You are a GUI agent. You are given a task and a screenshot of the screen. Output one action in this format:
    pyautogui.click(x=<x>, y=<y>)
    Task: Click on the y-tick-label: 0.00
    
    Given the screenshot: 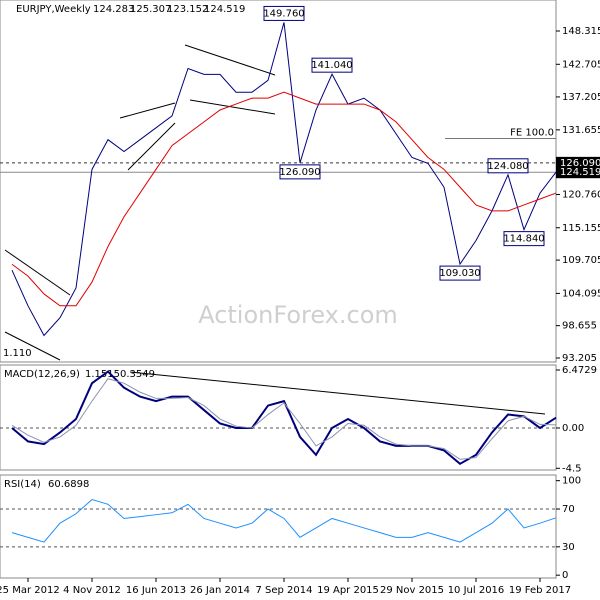 What is the action you would take?
    pyautogui.click(x=573, y=428)
    